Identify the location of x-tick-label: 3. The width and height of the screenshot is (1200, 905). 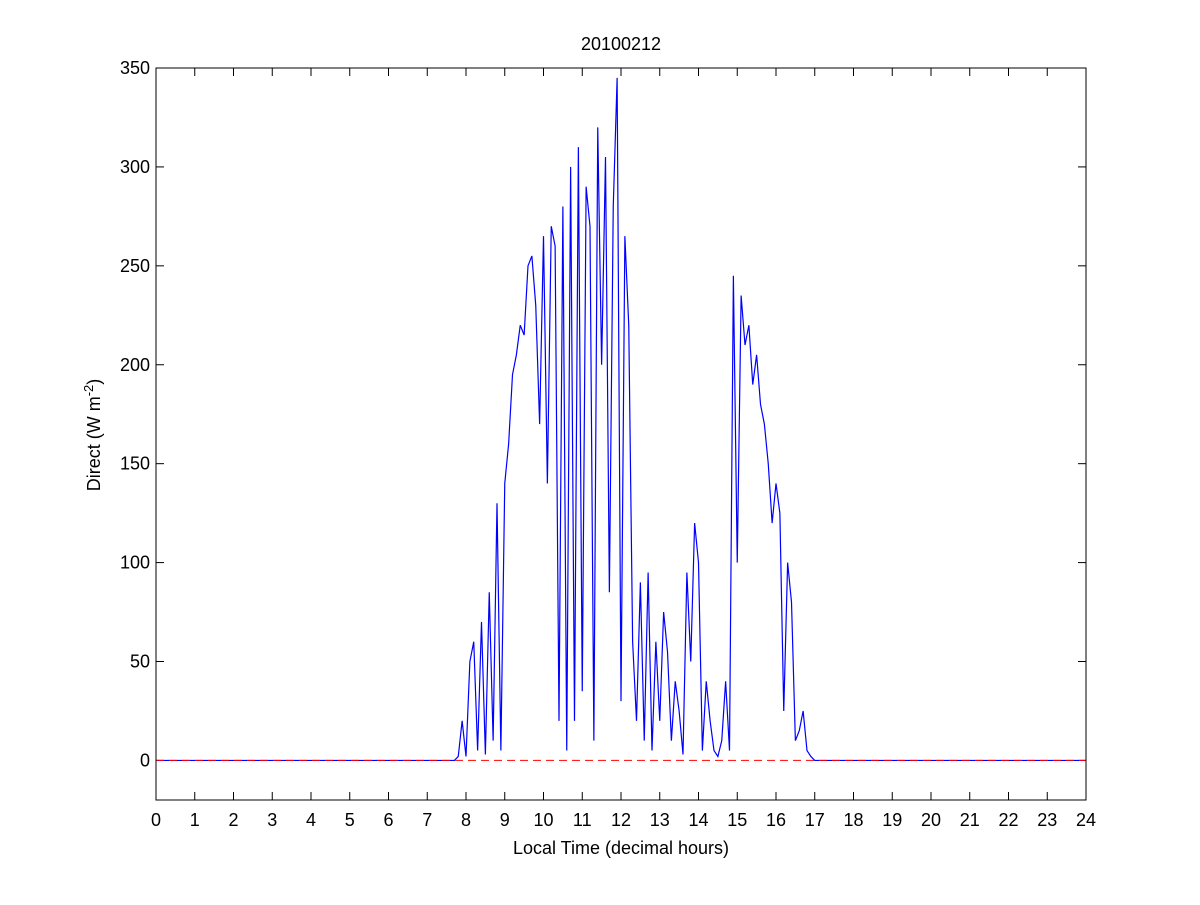
(272, 820).